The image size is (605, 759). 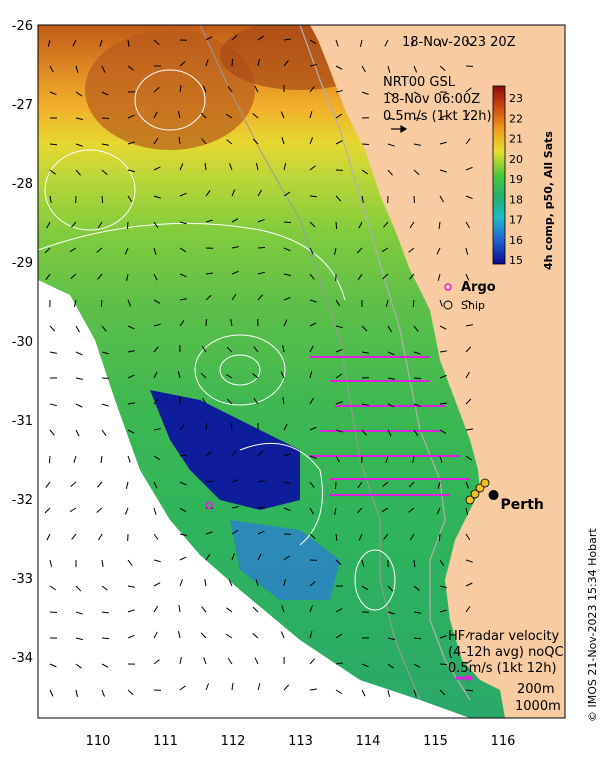 What do you see at coordinates (493, 495) in the screenshot?
I see `perth-city-marker` at bounding box center [493, 495].